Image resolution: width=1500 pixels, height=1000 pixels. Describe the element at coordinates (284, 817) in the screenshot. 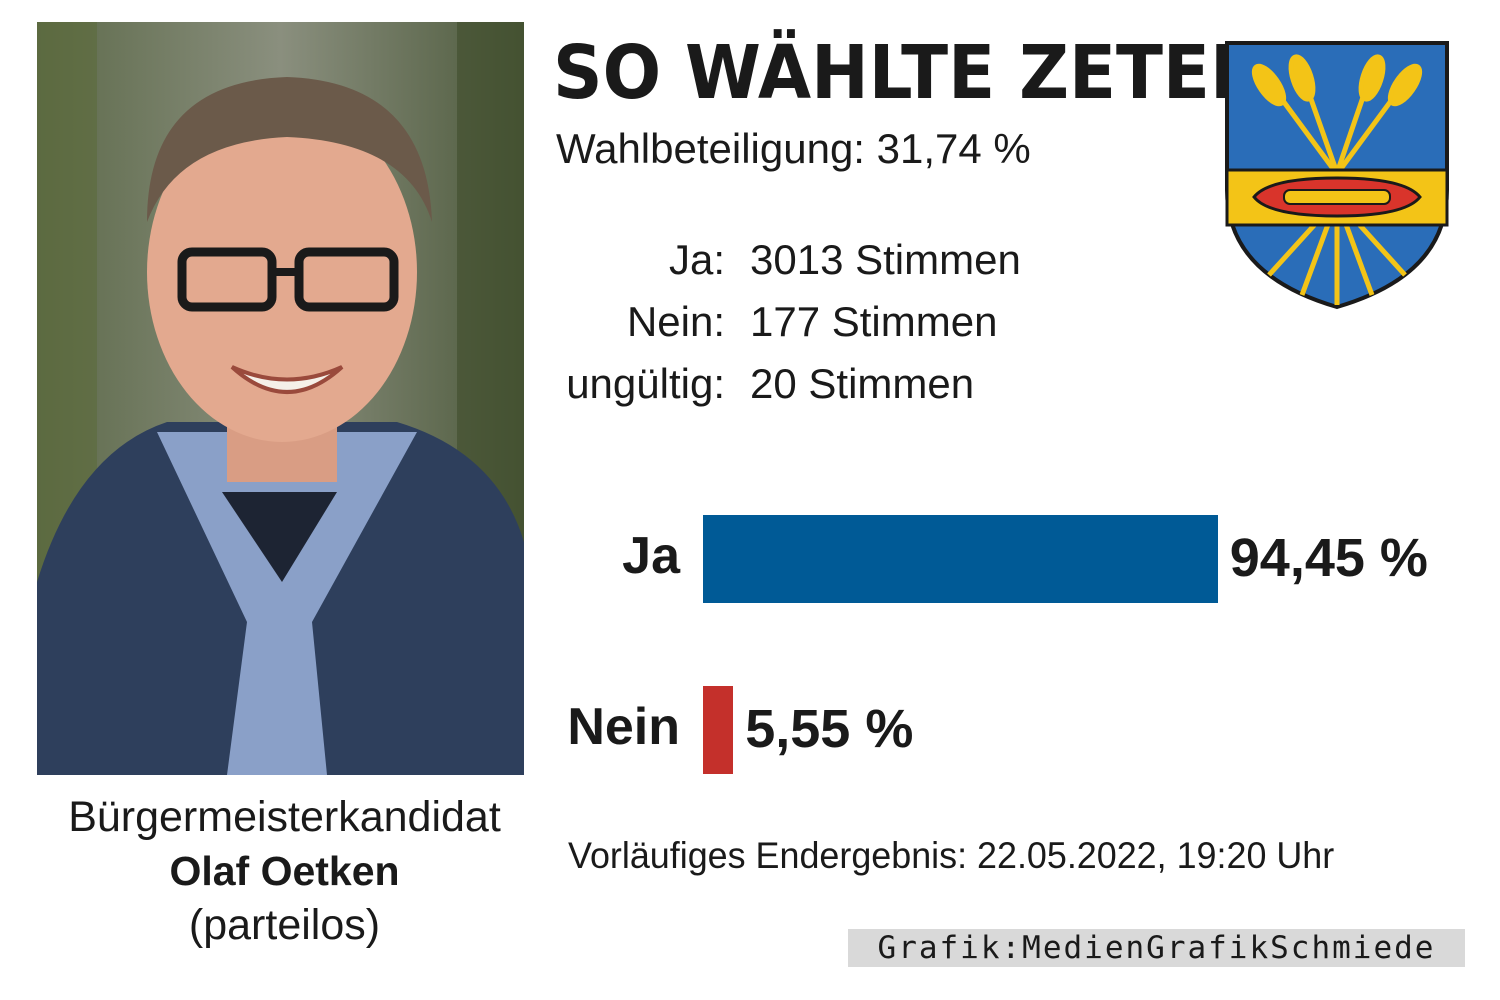

I see `candidate-role: Bürgermeisterkandidat` at that location.